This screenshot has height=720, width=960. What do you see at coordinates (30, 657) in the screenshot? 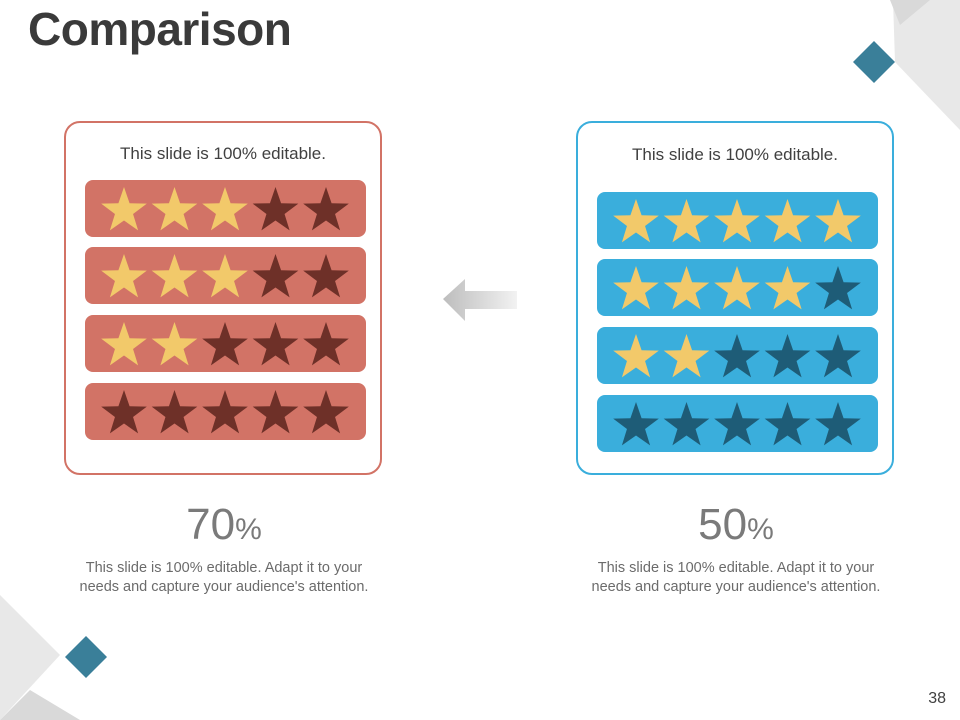
I see `bottom-left-grey-triangle-large` at bounding box center [30, 657].